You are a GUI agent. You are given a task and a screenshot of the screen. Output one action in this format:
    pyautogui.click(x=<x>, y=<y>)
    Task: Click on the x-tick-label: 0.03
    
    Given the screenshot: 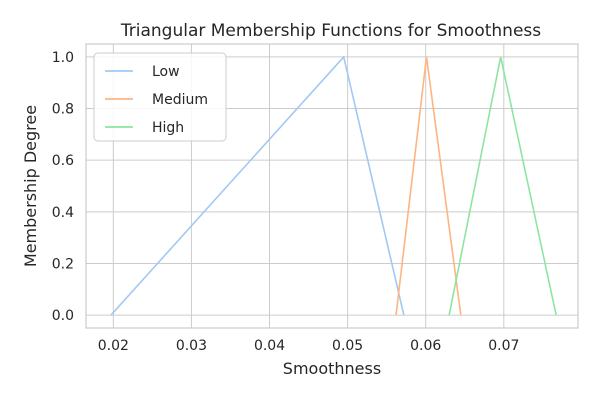 What is the action you would take?
    pyautogui.click(x=191, y=346)
    